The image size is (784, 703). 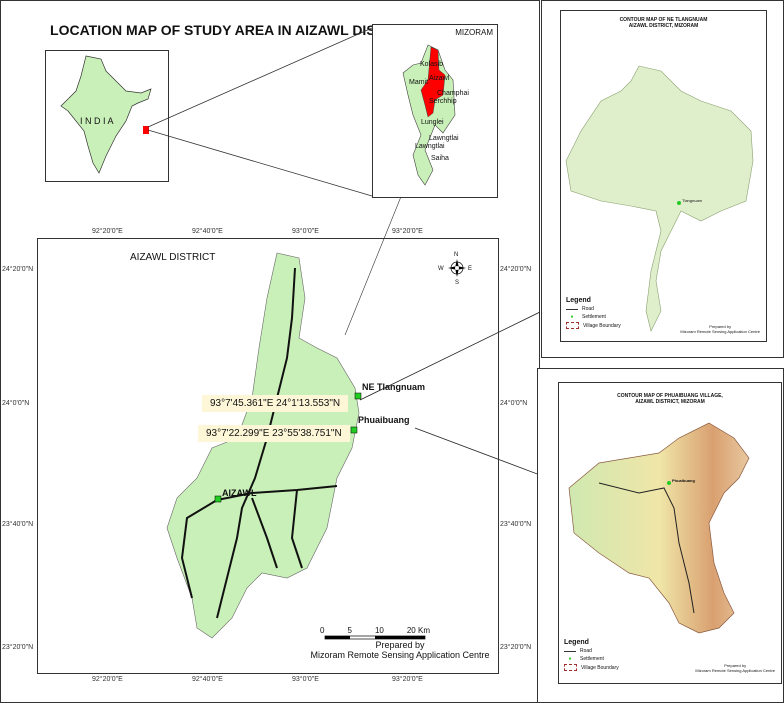 What do you see at coordinates (432, 122) in the screenshot?
I see `district-label: Lunglei` at bounding box center [432, 122].